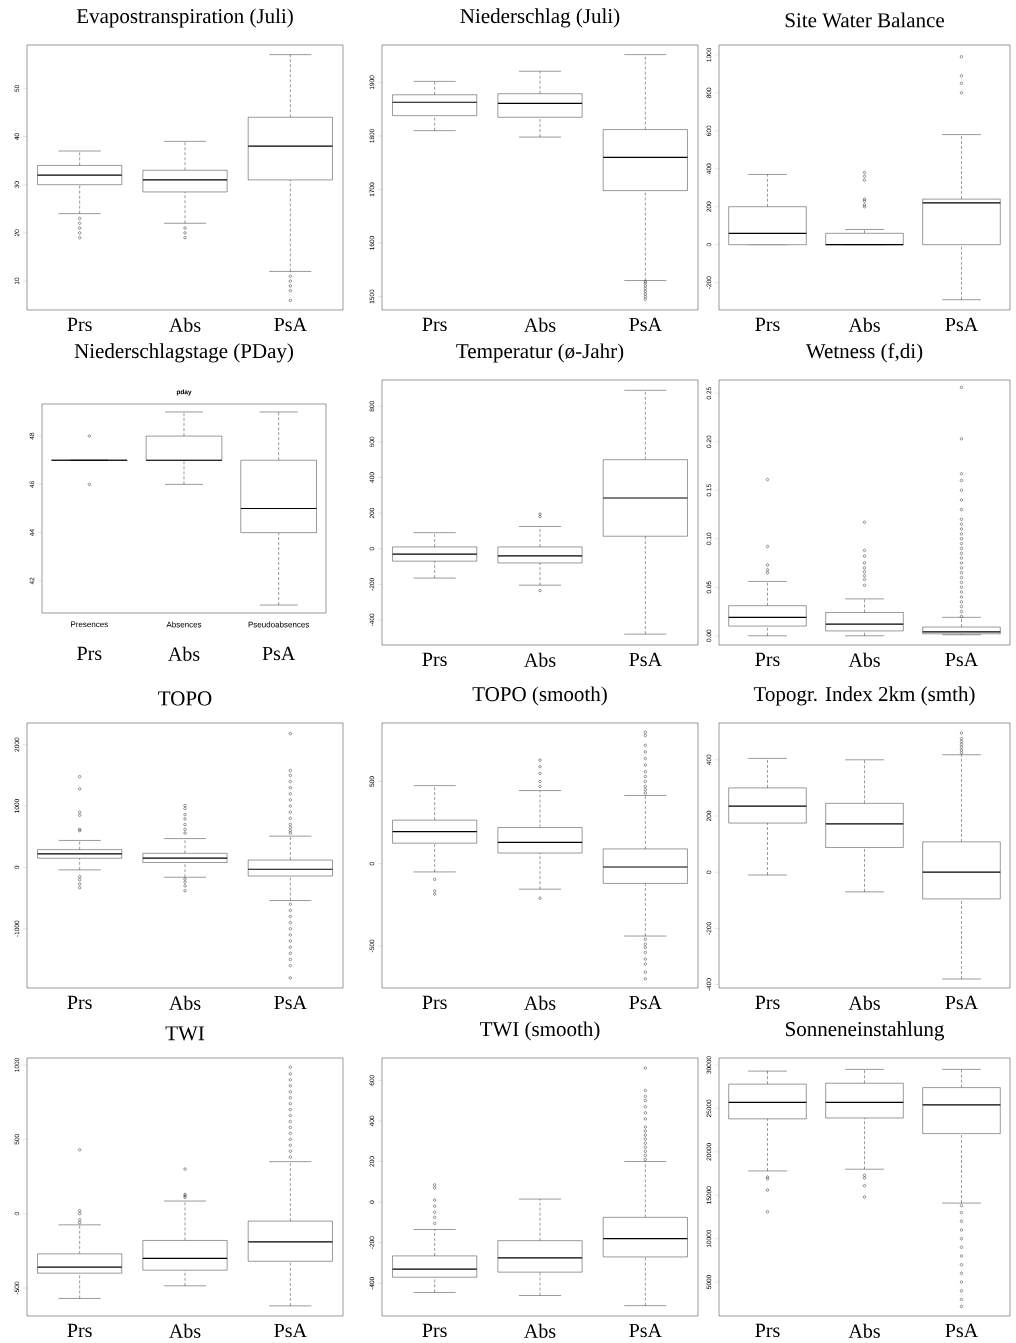 This screenshot has width=1016, height=1343. I want to click on chart-title: Niederschlag (Juli), so click(540, 18).